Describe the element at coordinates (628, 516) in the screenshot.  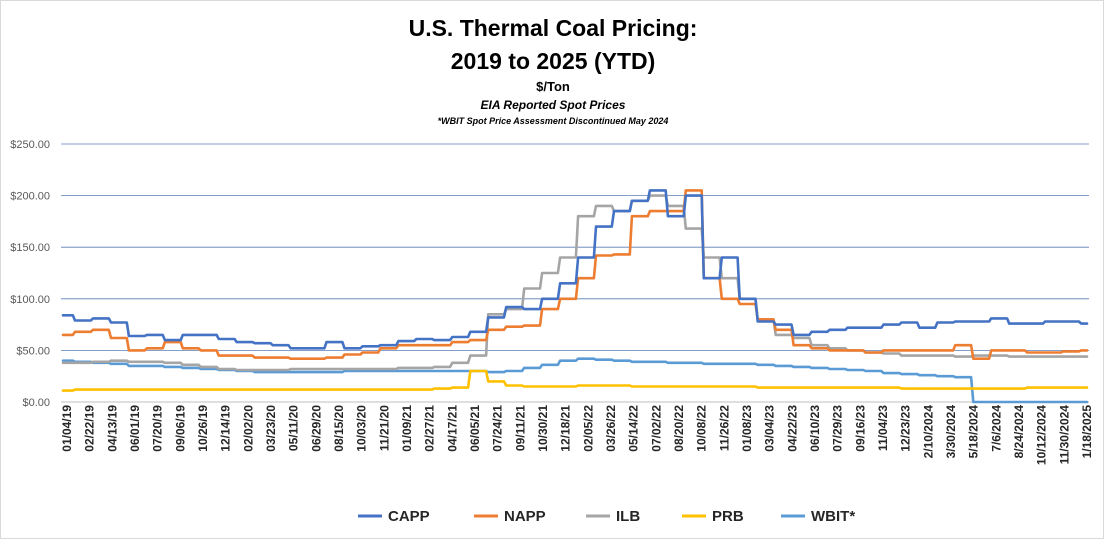
I see `legend-label-ilb: ILB` at that location.